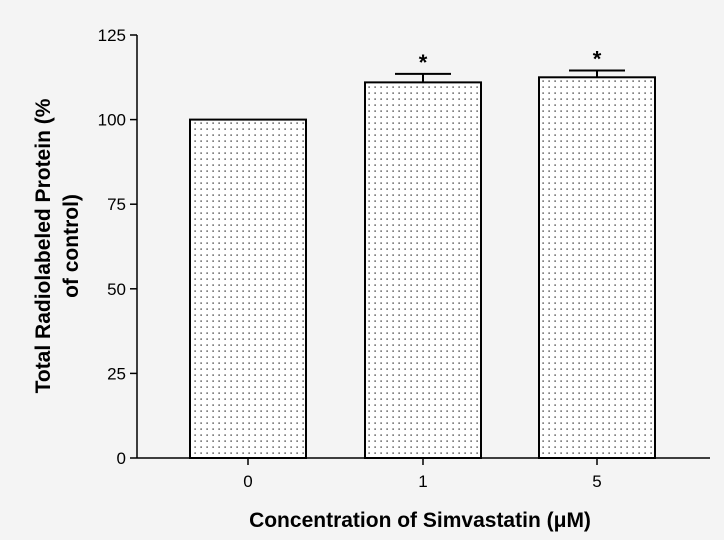 Image resolution: width=724 pixels, height=540 pixels. Describe the element at coordinates (116, 373) in the screenshot. I see `y-tick-label-25: 25` at that location.